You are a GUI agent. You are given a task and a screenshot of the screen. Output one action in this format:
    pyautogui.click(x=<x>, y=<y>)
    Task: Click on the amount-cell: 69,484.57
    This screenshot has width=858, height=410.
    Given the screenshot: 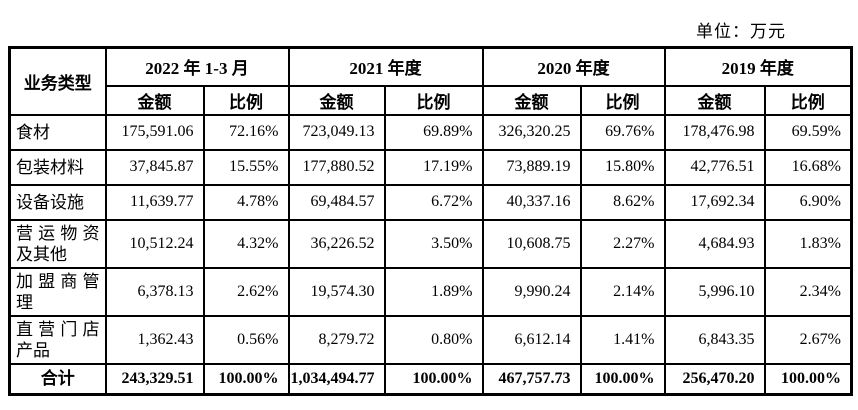 What is the action you would take?
    pyautogui.click(x=336, y=202)
    